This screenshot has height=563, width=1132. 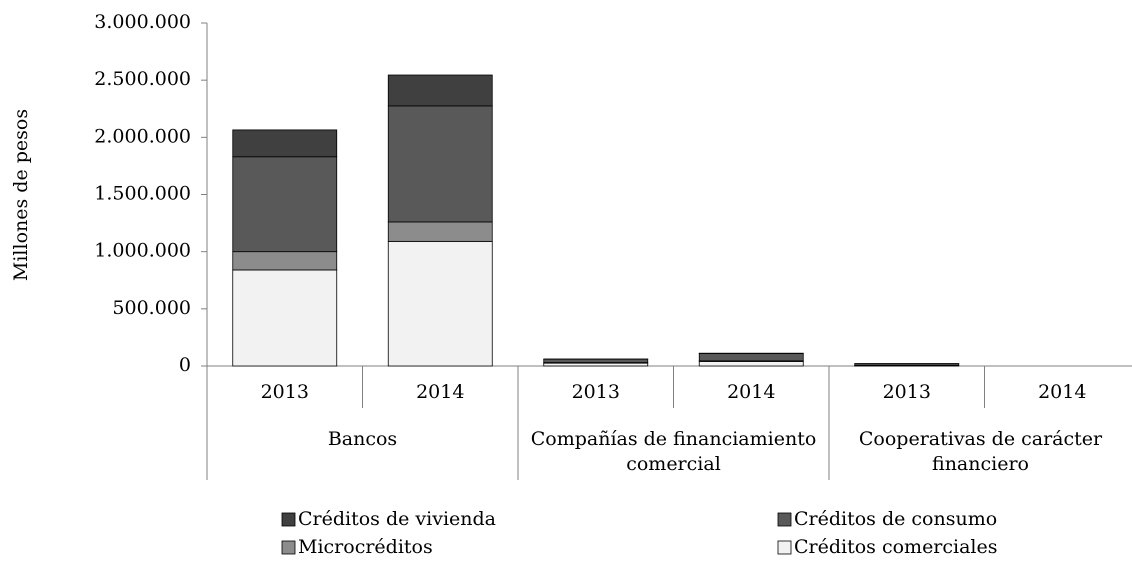 I want to click on group-label: Cooperativas de carácter financiero, so click(x=980, y=451).